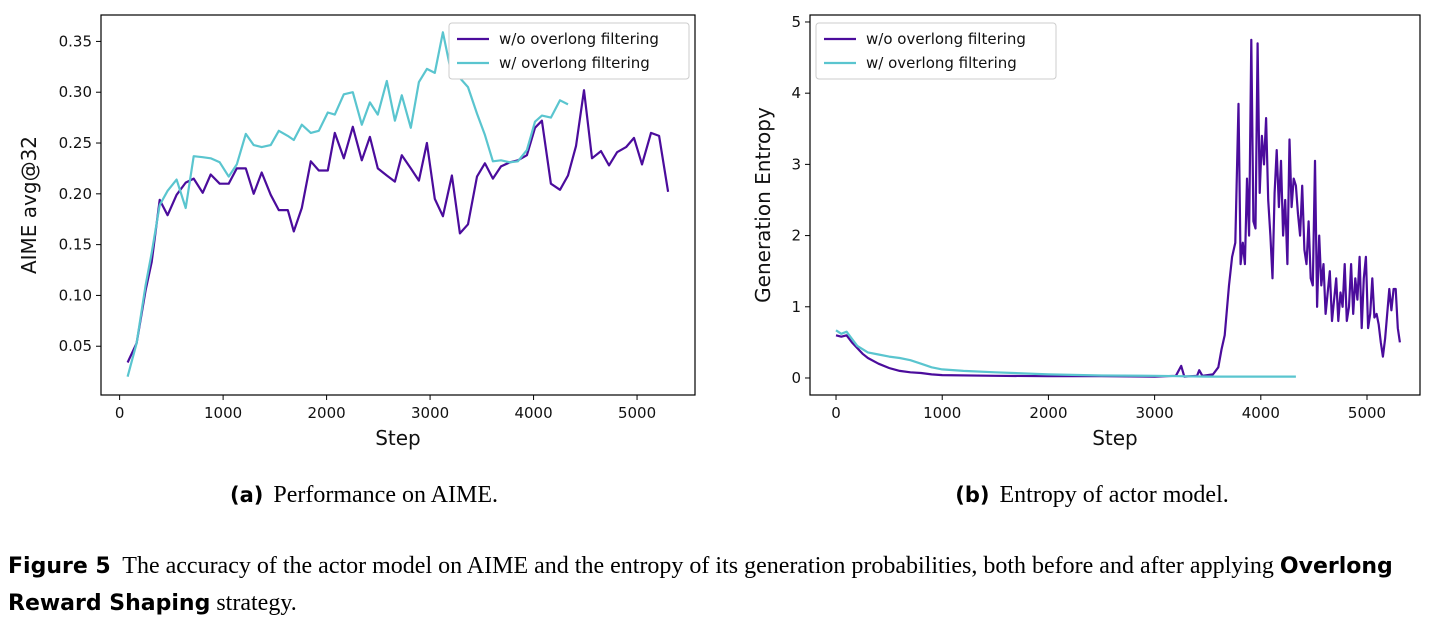 This screenshot has height=622, width=1456. Describe the element at coordinates (796, 93) in the screenshot. I see `y-tick-label: 4` at that location.